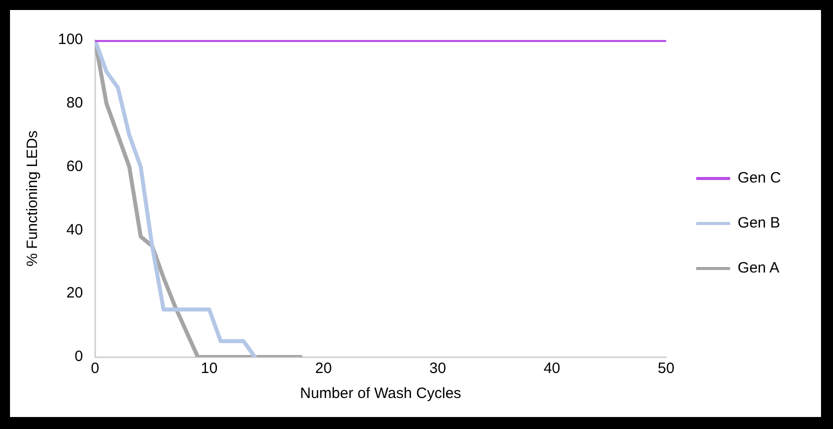  What do you see at coordinates (381, 393) in the screenshot?
I see `x-axis-title: Number of Wash Cycles` at bounding box center [381, 393].